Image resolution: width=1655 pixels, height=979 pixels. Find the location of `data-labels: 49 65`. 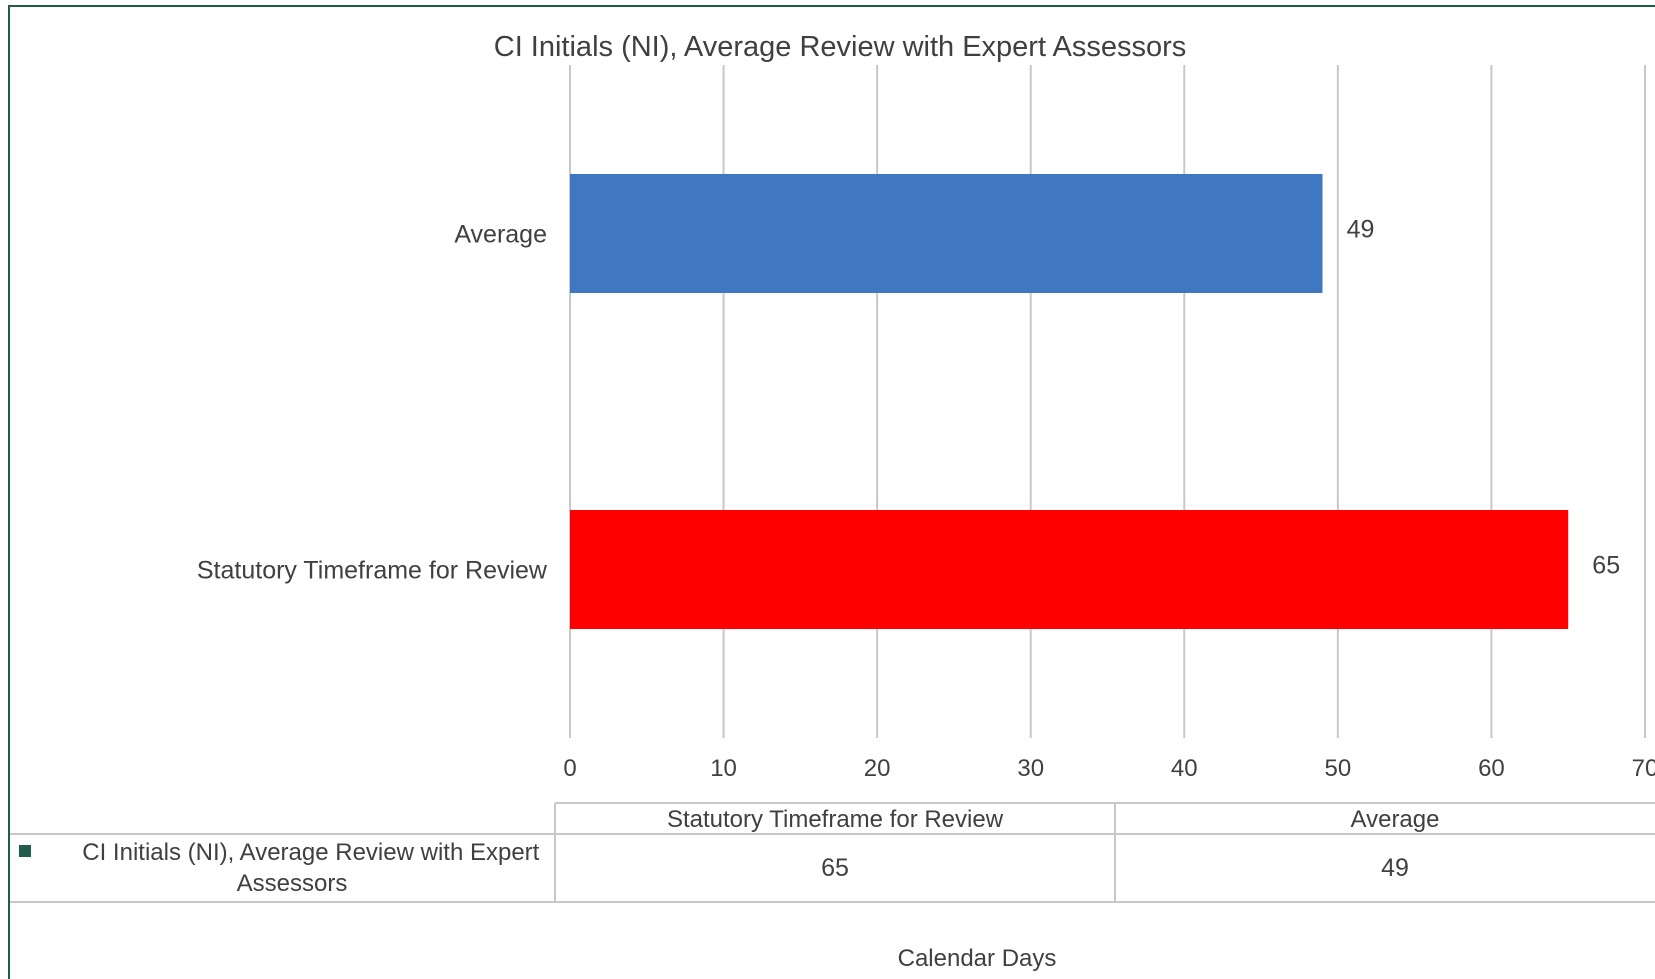

data-labels: 49 65 is located at coordinates (1484, 398).